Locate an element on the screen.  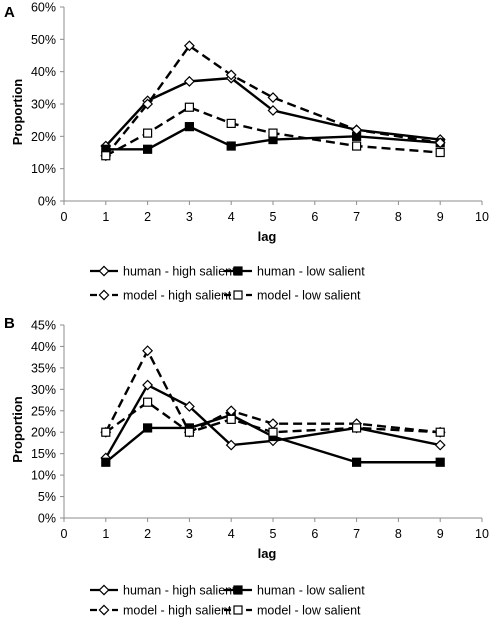
y-tick-label: 60% is located at coordinates (43, 8).